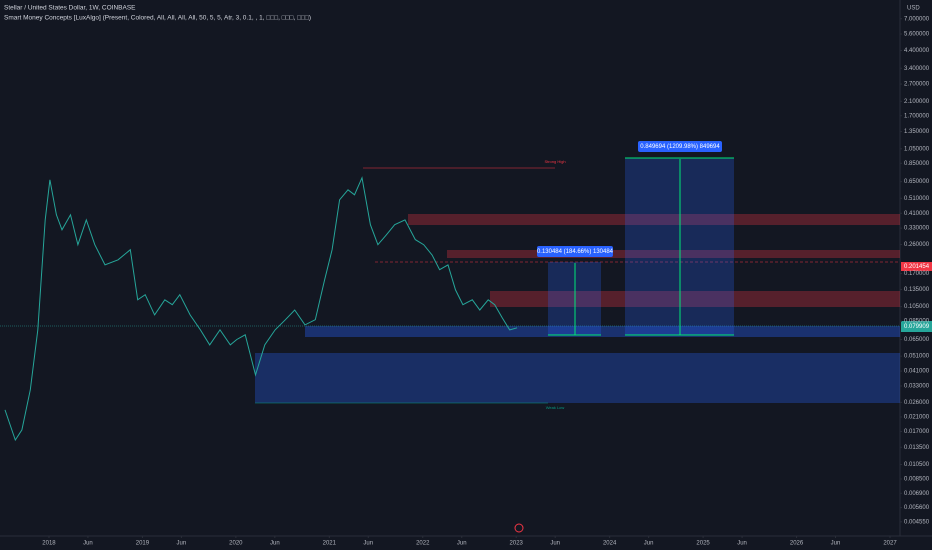 The image size is (932, 550). What do you see at coordinates (917, 132) in the screenshot?
I see `y-tick-label: 1.350000` at bounding box center [917, 132].